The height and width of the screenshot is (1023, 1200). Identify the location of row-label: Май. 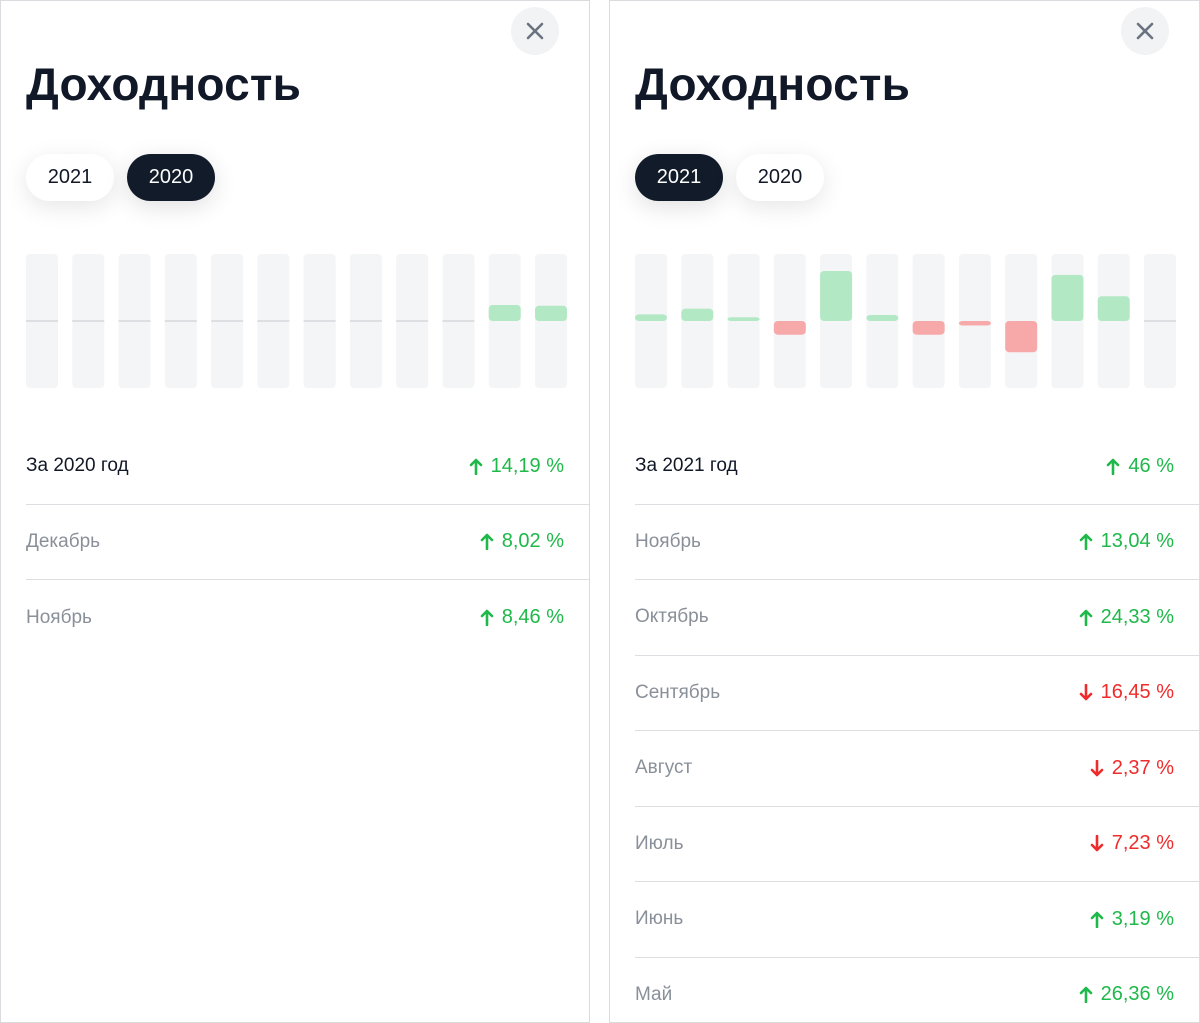
(654, 994).